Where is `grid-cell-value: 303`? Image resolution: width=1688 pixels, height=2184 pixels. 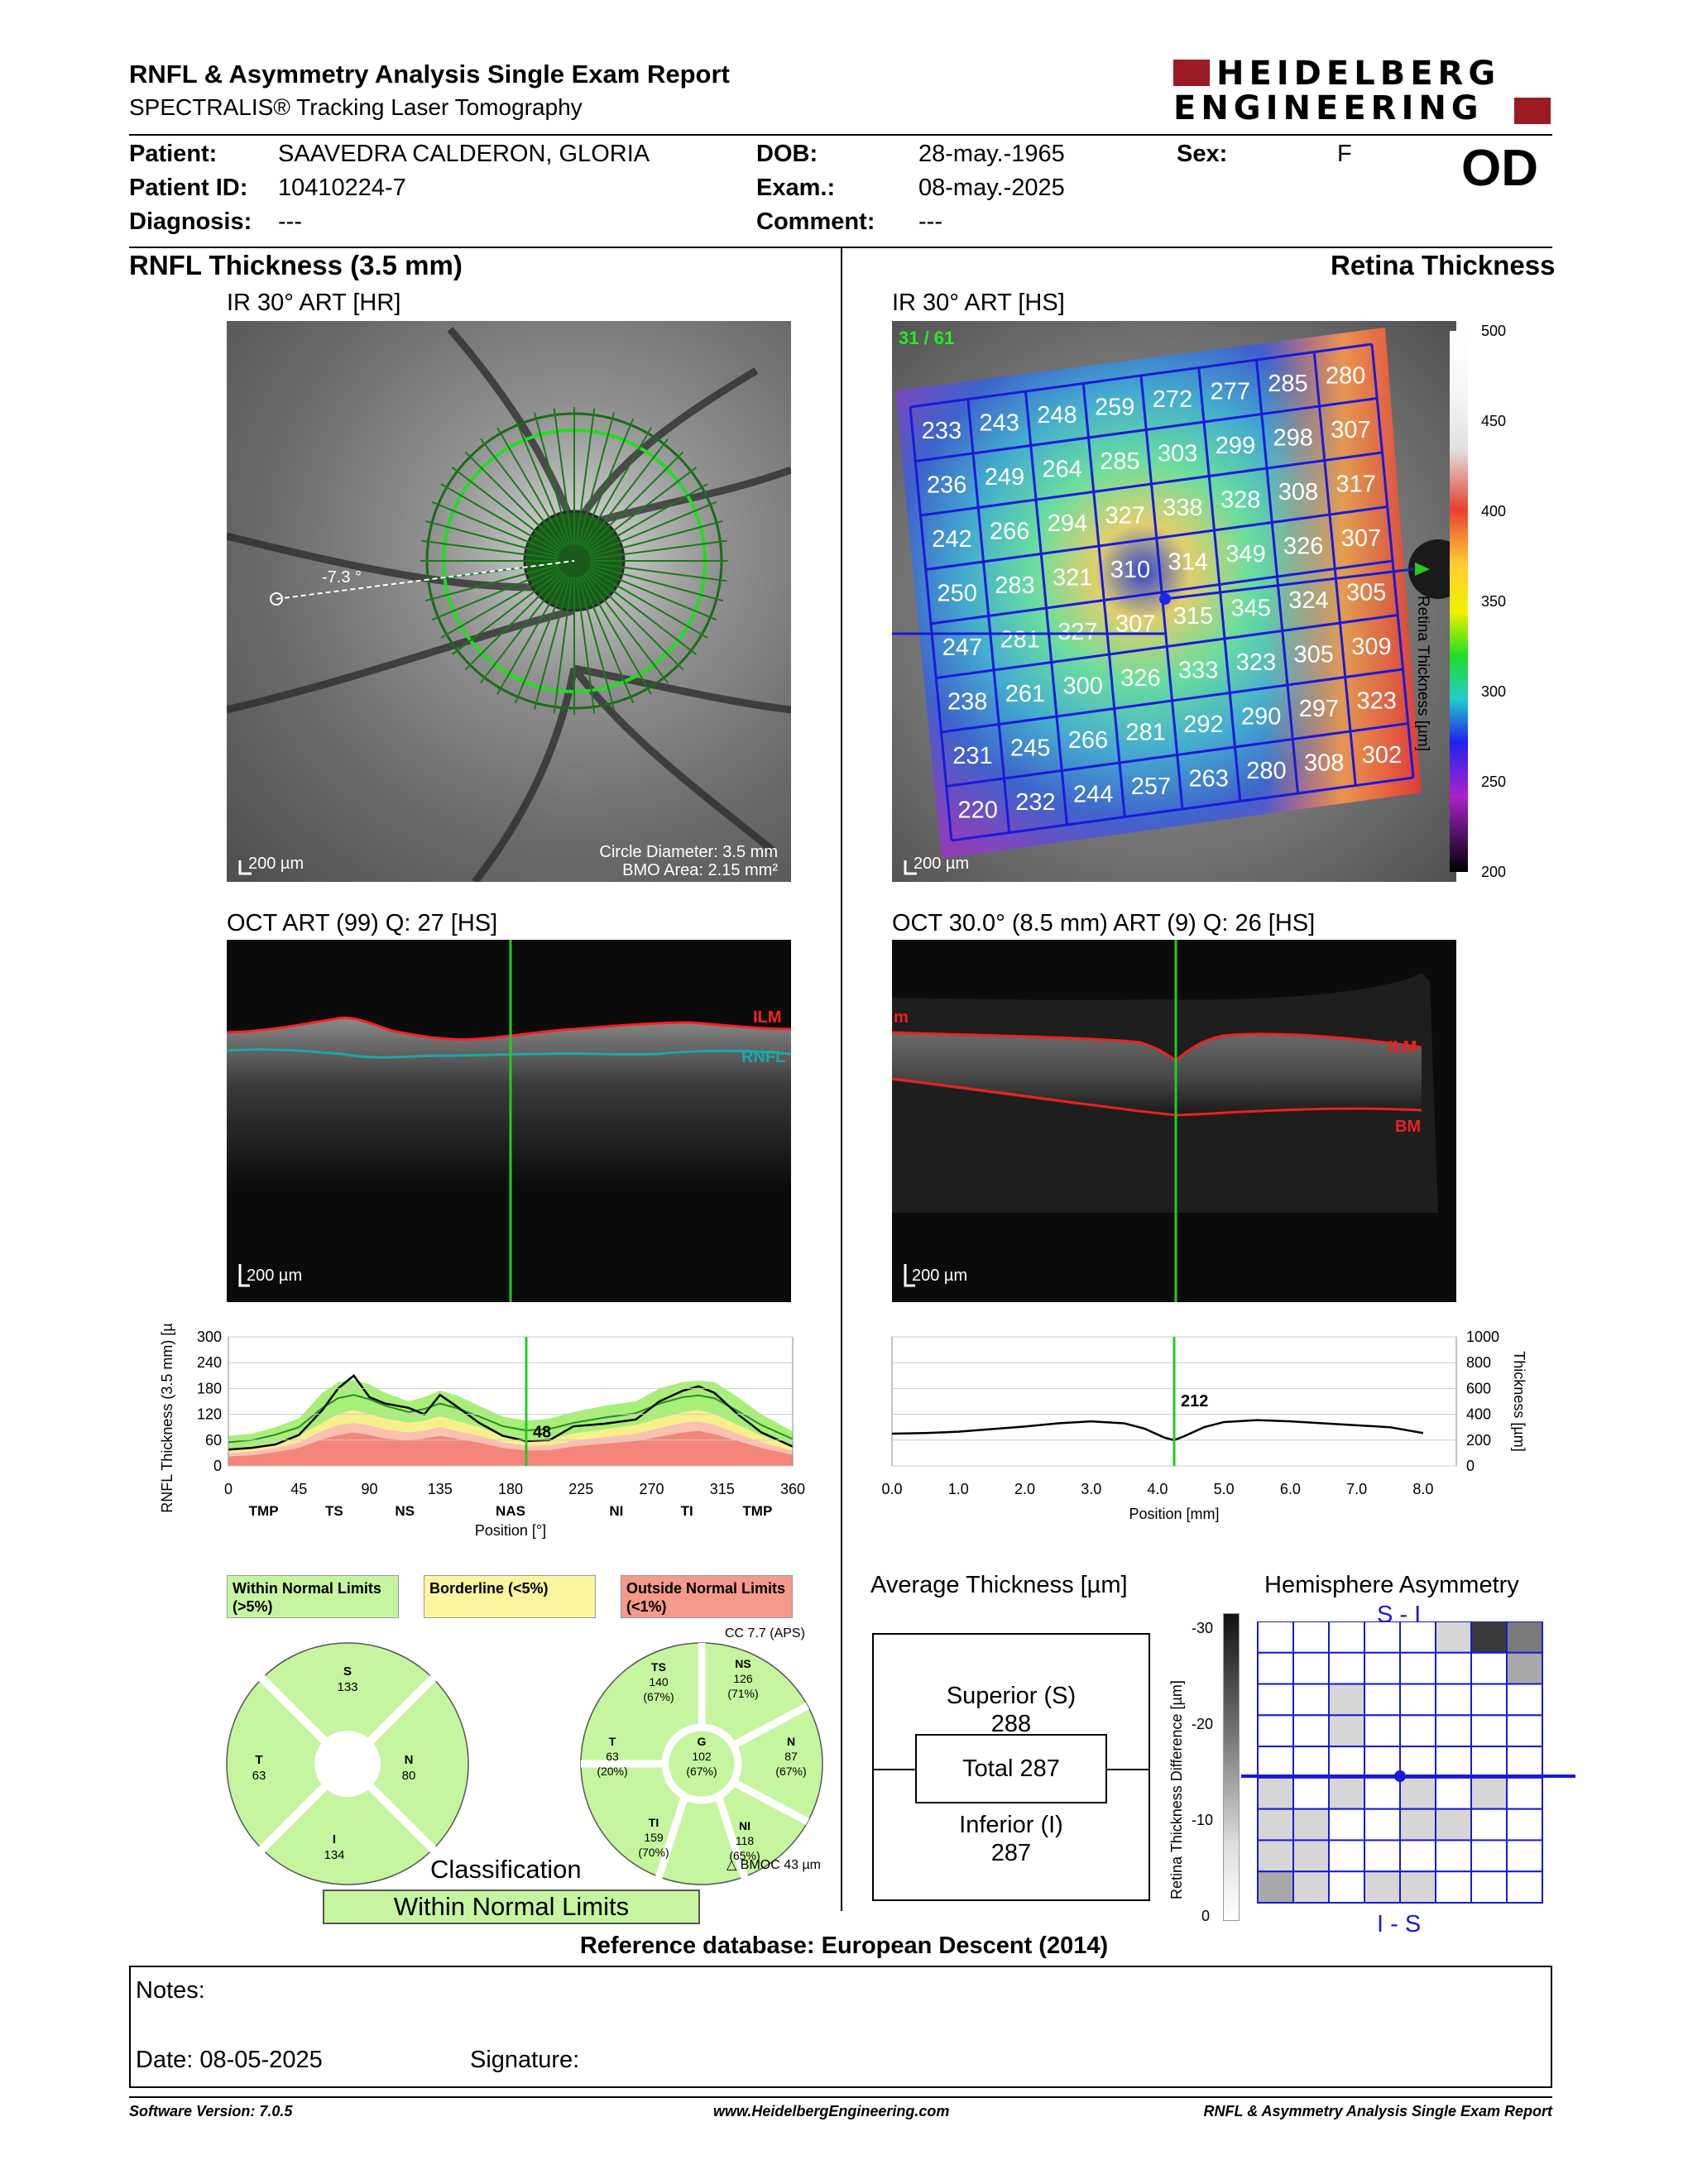 grid-cell-value: 303 is located at coordinates (1177, 454).